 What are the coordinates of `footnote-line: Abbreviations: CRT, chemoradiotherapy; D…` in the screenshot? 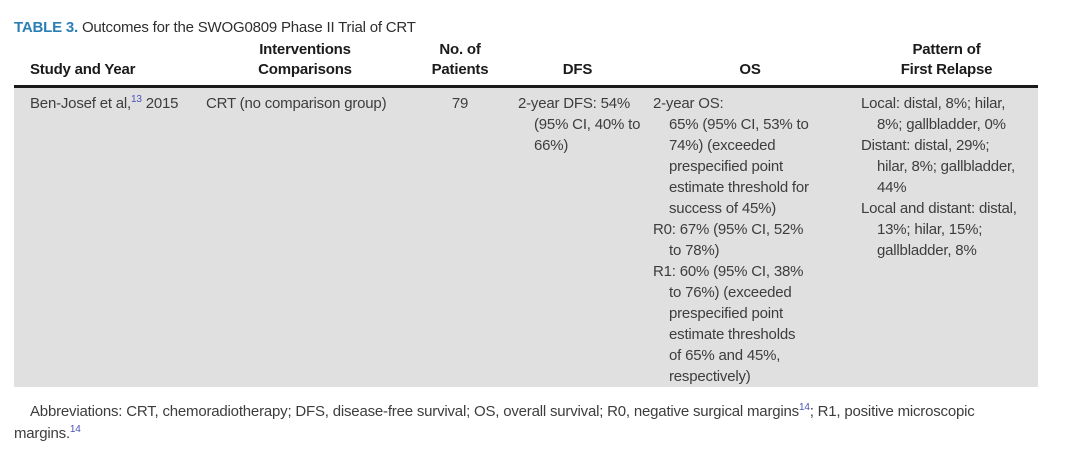 It's located at (542, 412).